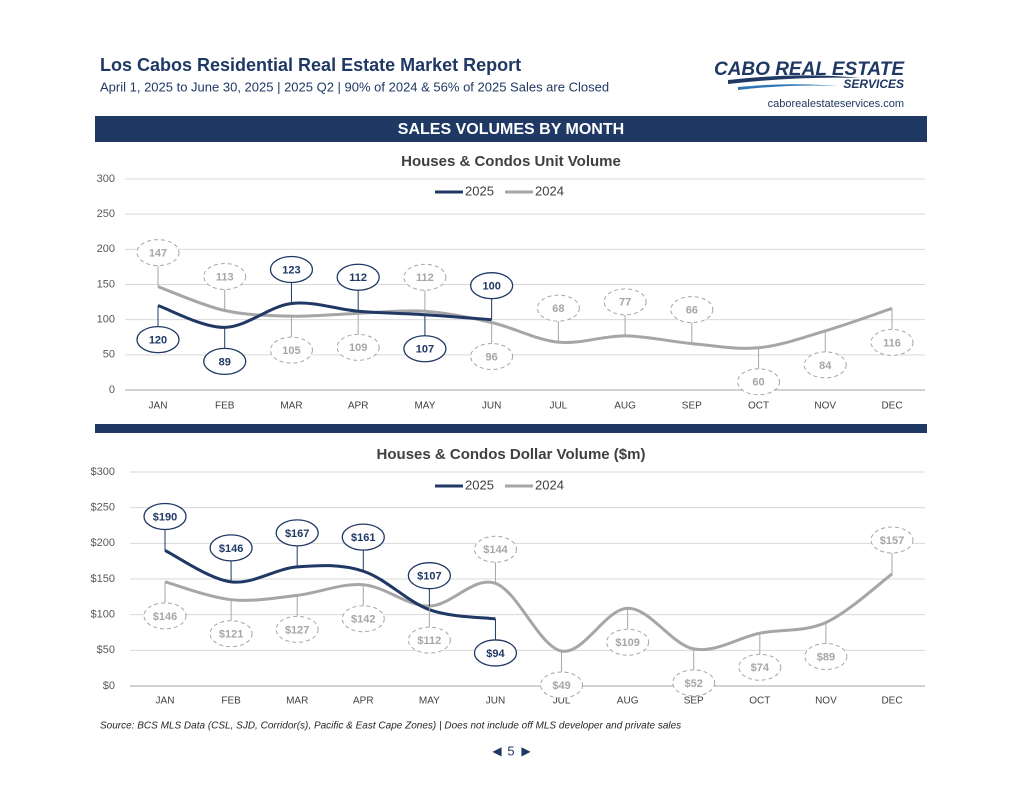 This screenshot has width=1024, height=791. Describe the element at coordinates (103, 508) in the screenshot. I see `y-tick-label: $250` at that location.